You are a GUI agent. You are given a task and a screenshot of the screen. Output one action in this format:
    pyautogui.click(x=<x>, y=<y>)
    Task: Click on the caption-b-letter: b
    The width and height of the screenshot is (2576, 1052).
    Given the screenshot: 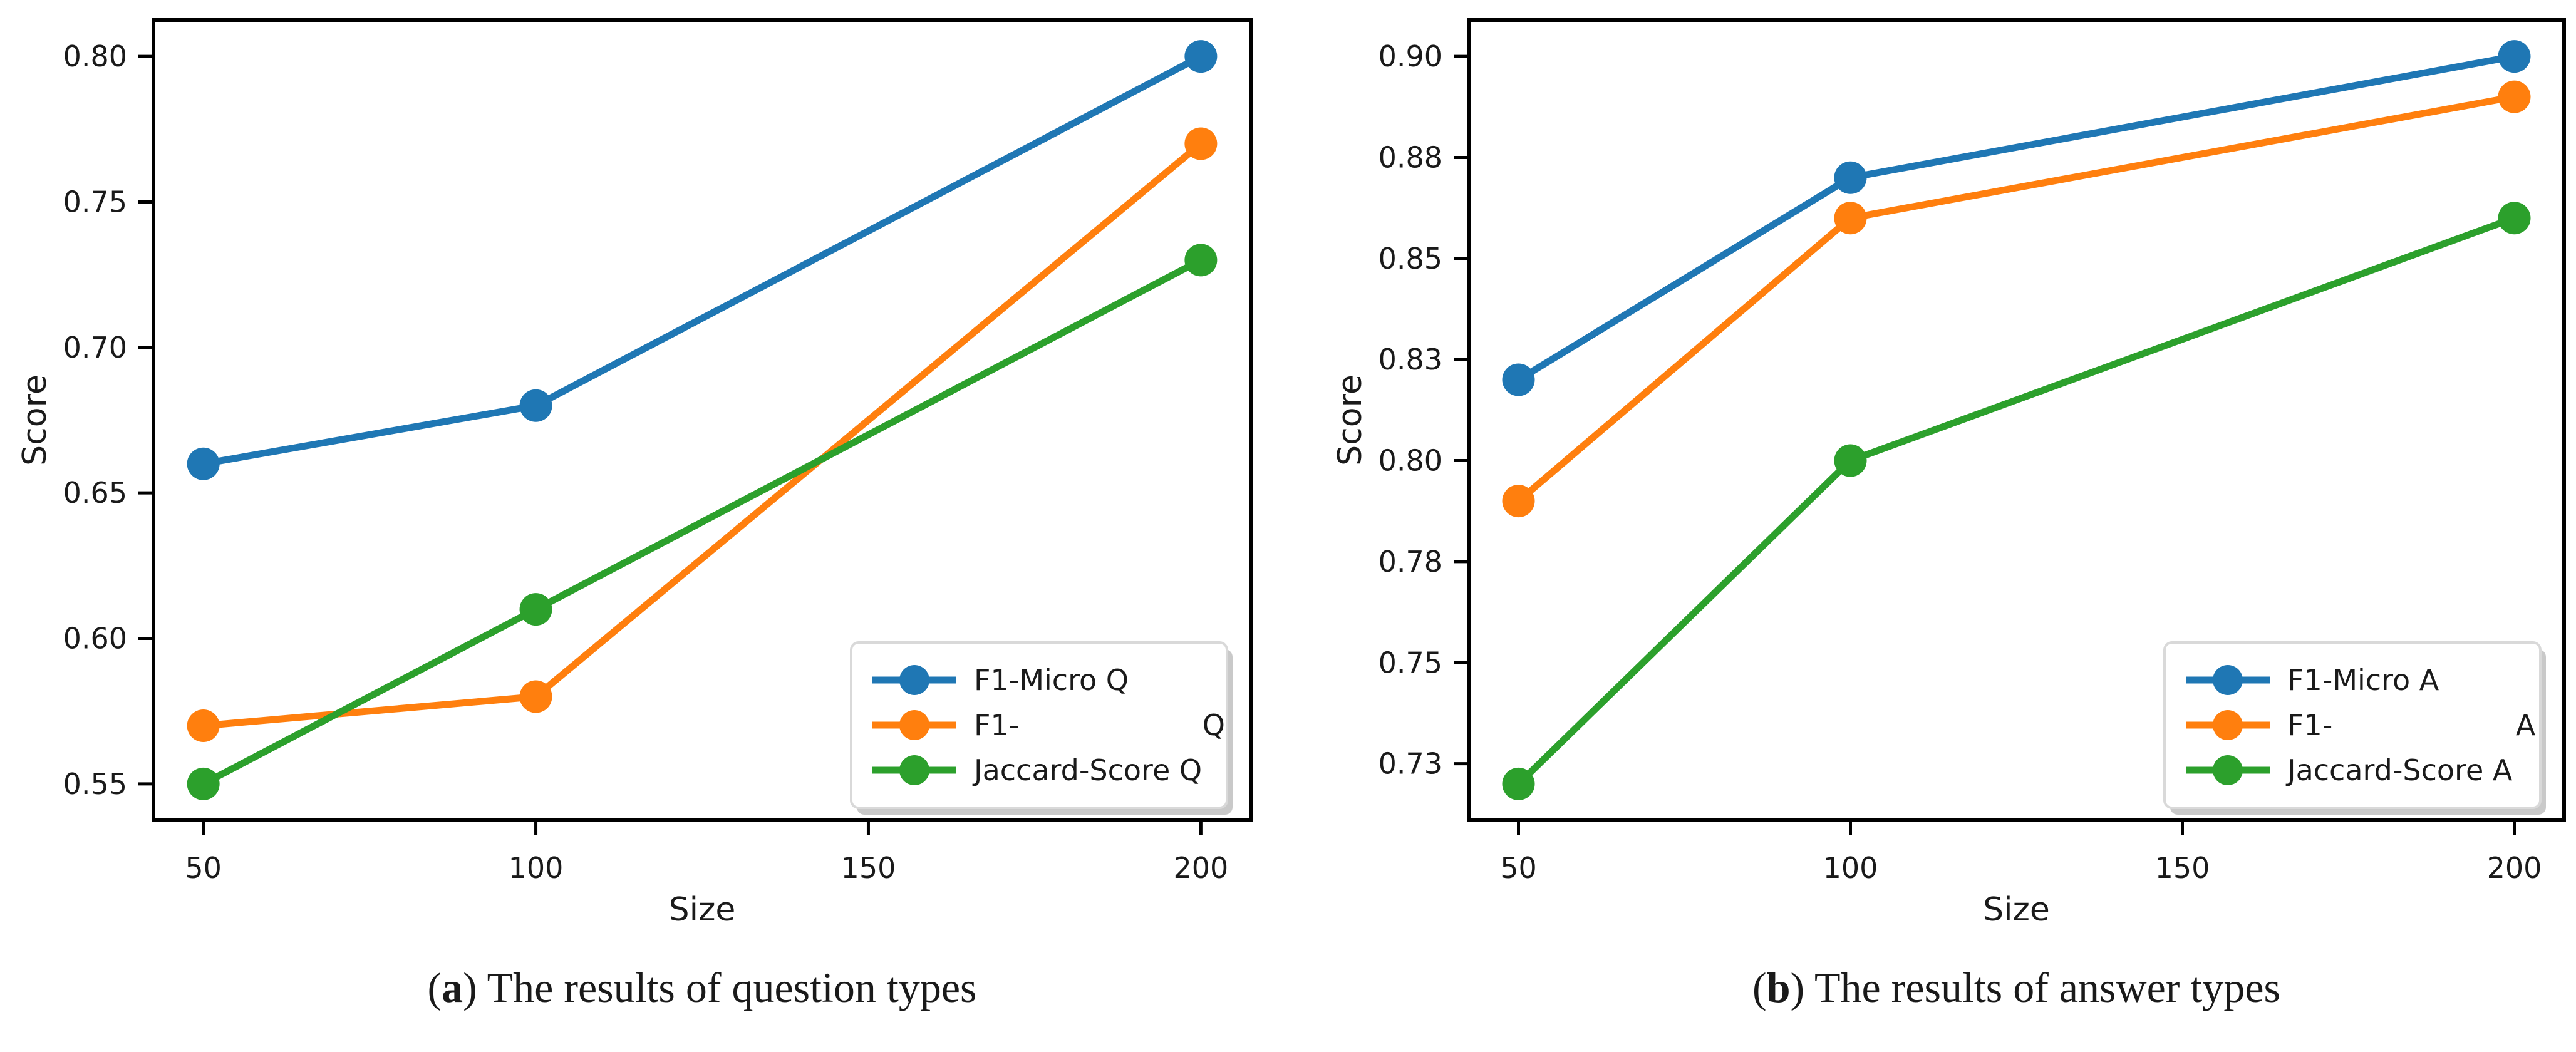 What is the action you would take?
    pyautogui.click(x=1778, y=987)
    